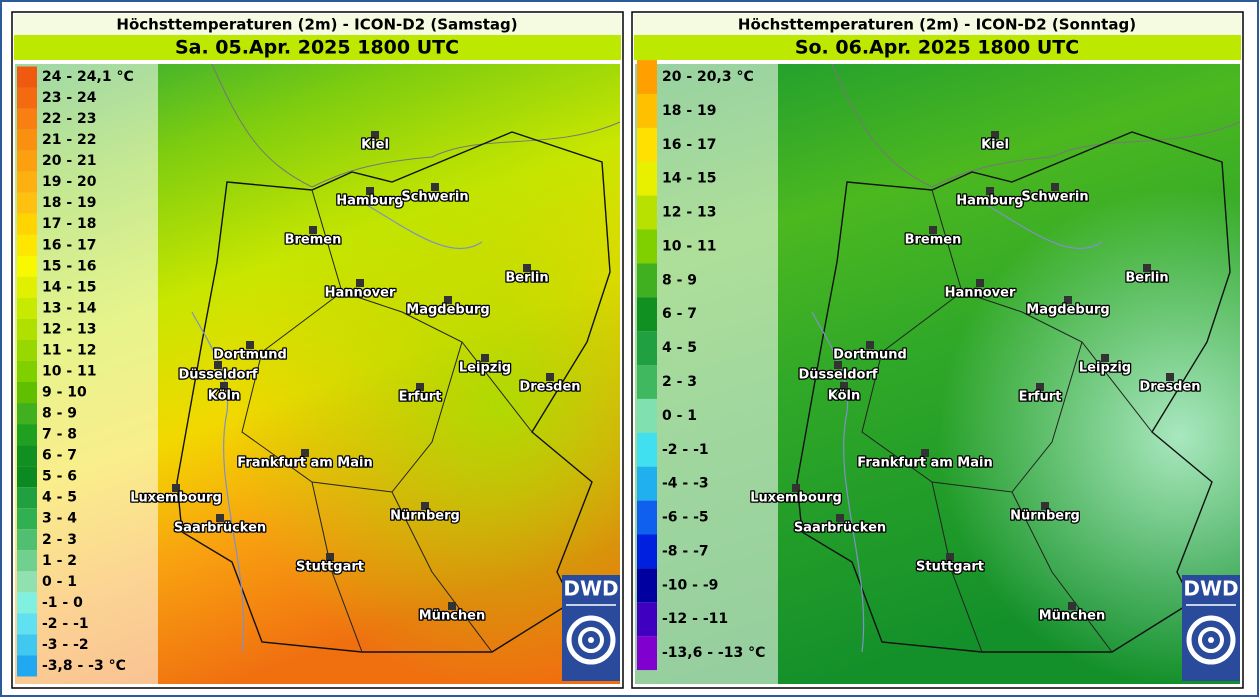 This screenshot has width=1259, height=697. I want to click on legend-label: 11 - 12, so click(69, 350).